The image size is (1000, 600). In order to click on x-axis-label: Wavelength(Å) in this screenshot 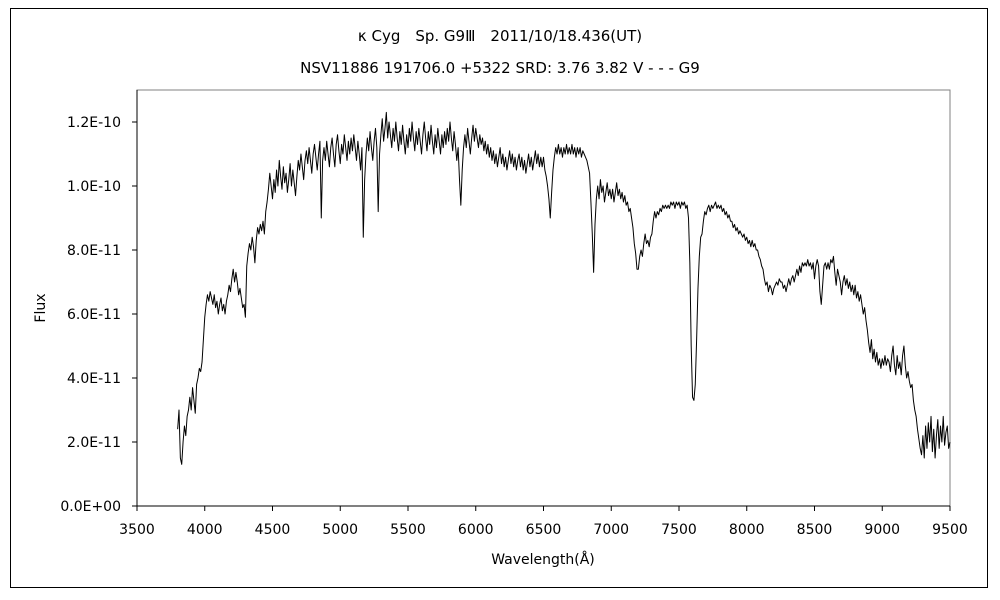, I will do `click(543, 559)`.